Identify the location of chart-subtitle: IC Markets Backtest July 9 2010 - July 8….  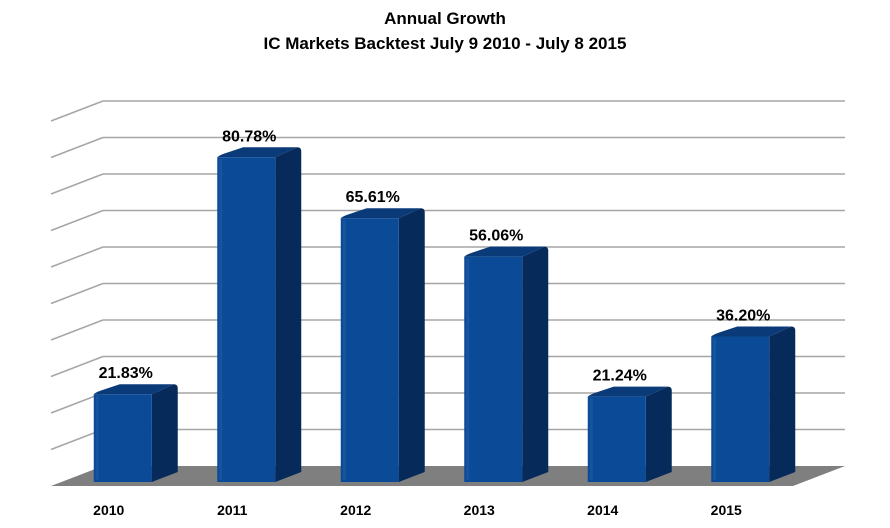
(445, 43).